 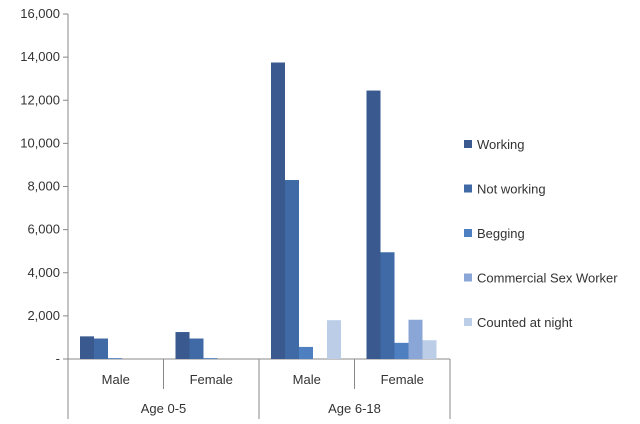 I want to click on legend-label: Commercial Sex Worker, so click(x=547, y=278).